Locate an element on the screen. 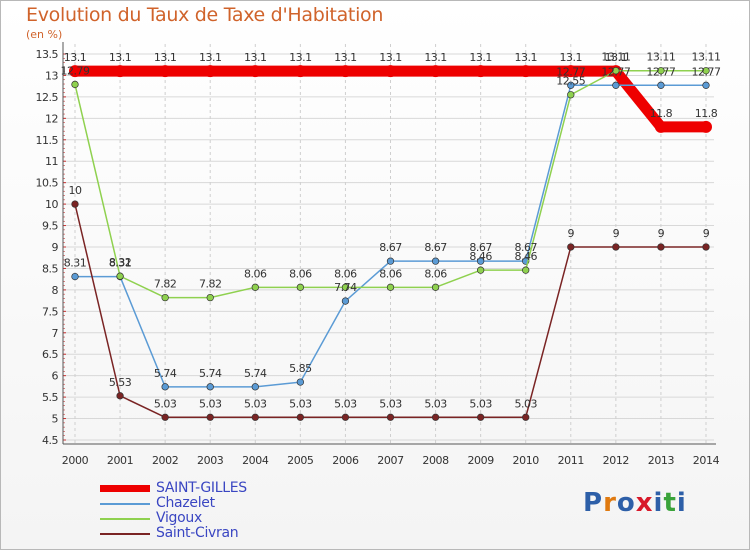  x-tick-label: 2013 is located at coordinates (661, 460).